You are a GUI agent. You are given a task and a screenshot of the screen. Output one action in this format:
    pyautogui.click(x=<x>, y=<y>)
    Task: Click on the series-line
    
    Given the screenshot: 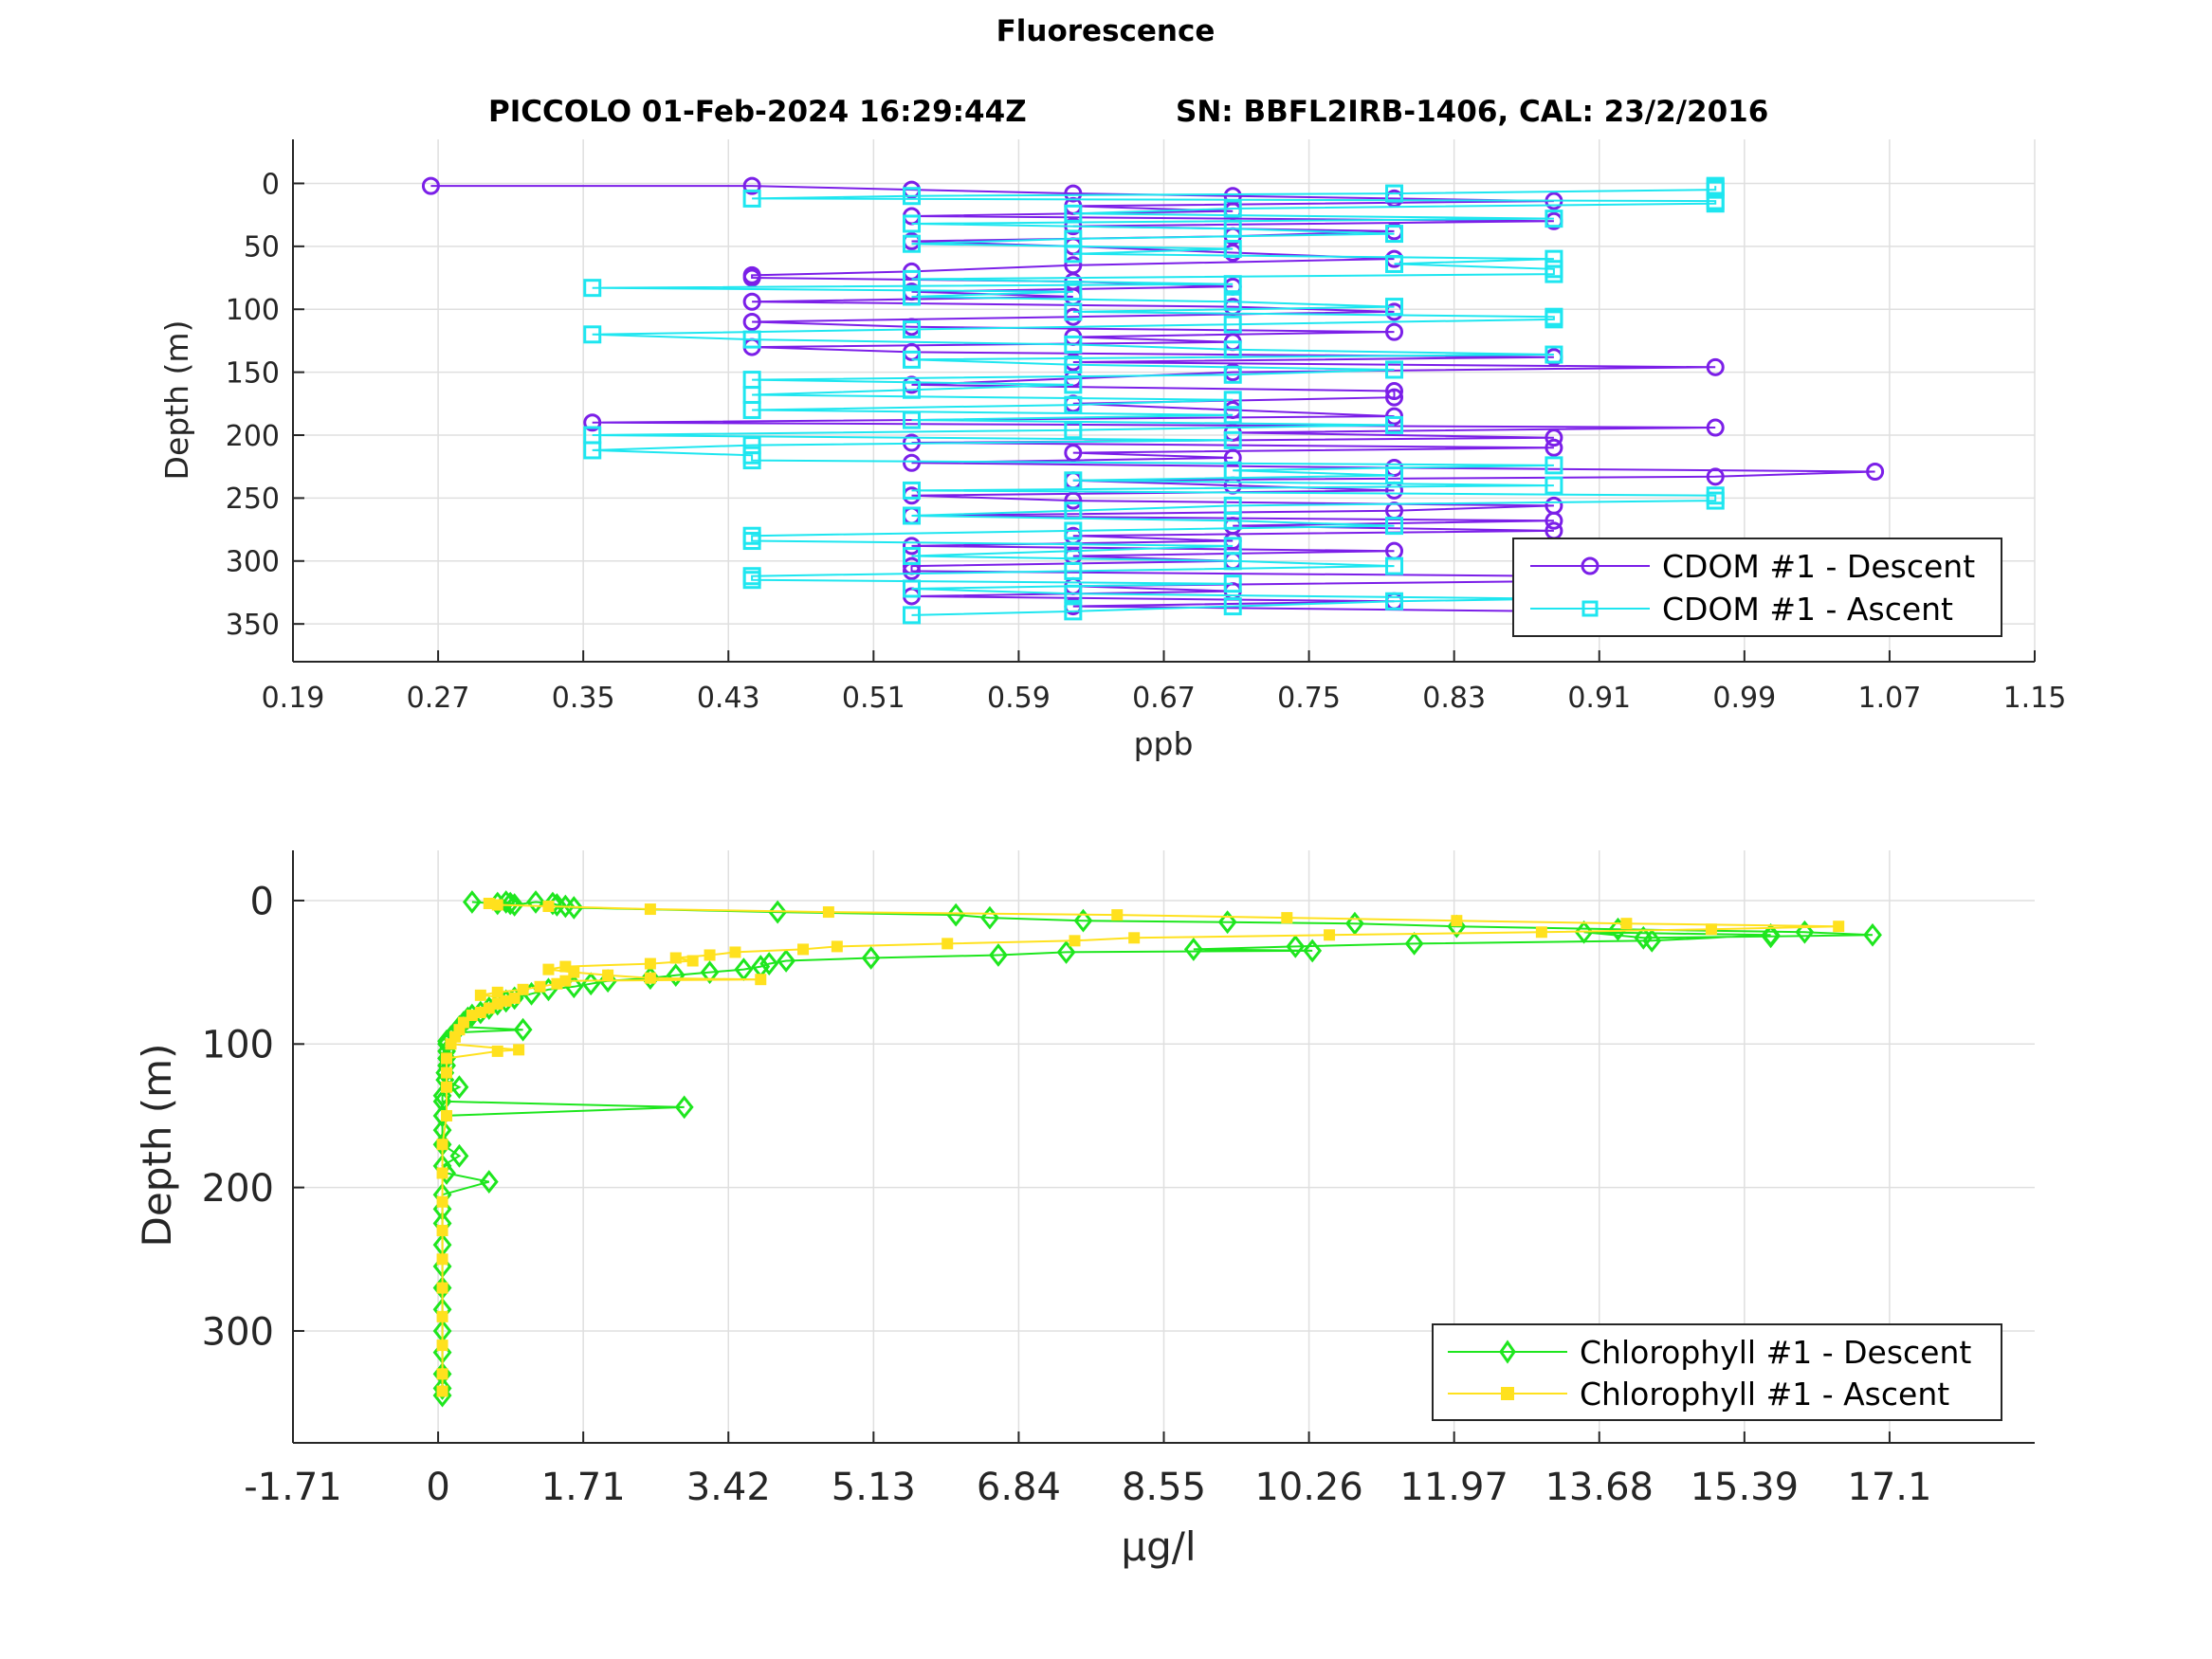 What is the action you would take?
    pyautogui.click(x=1154, y=401)
    